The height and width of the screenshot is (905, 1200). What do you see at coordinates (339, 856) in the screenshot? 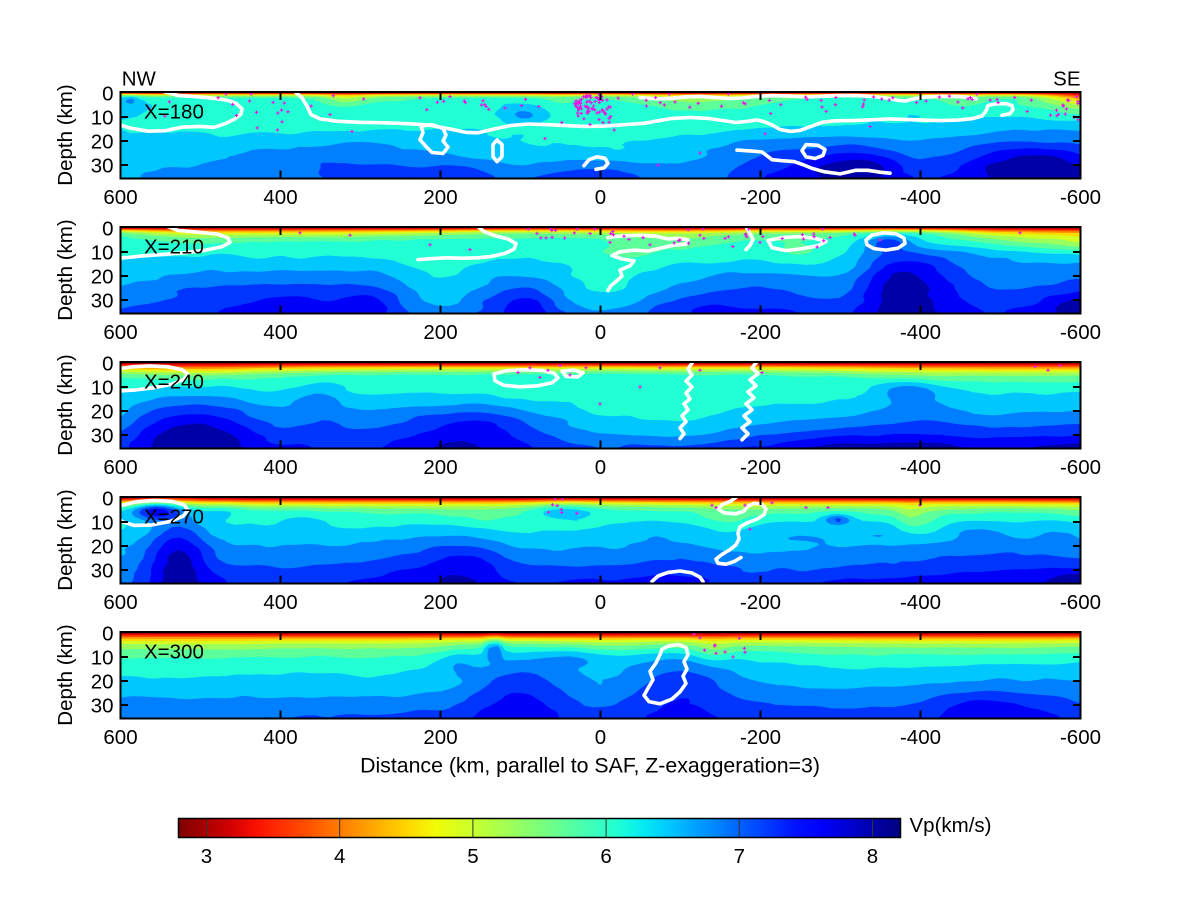
I see `svg-text: 4` at bounding box center [339, 856].